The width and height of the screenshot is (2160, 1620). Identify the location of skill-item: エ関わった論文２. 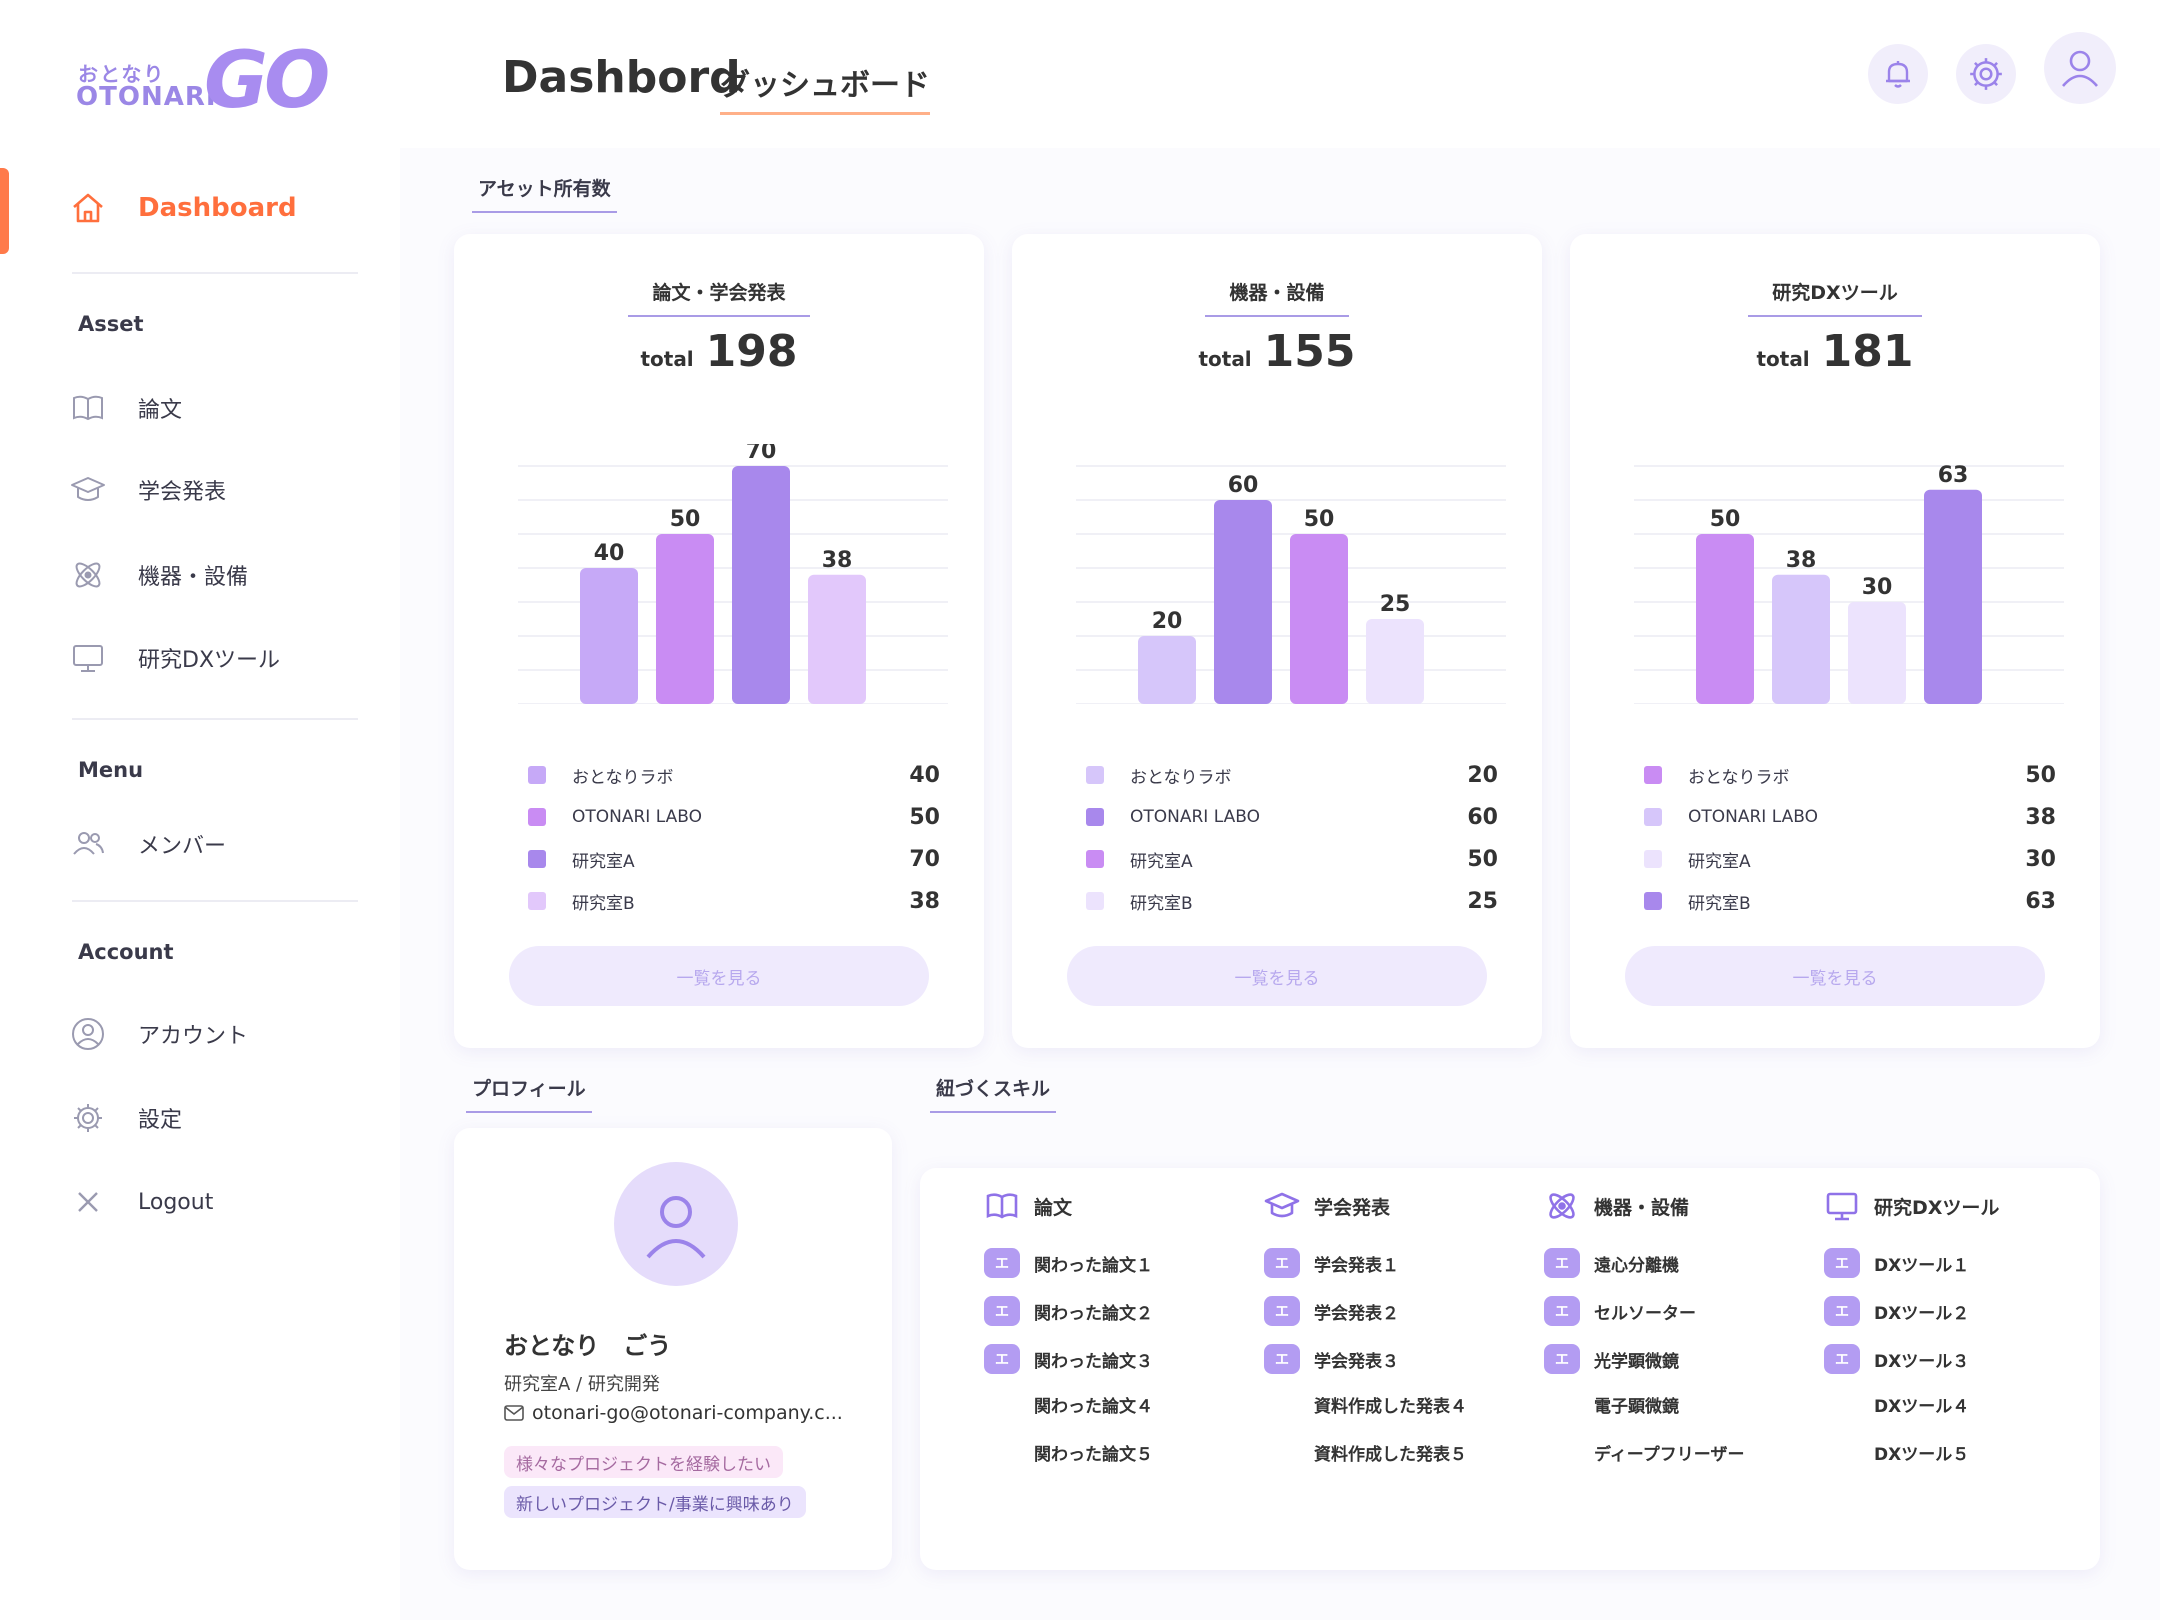
(1068, 1311).